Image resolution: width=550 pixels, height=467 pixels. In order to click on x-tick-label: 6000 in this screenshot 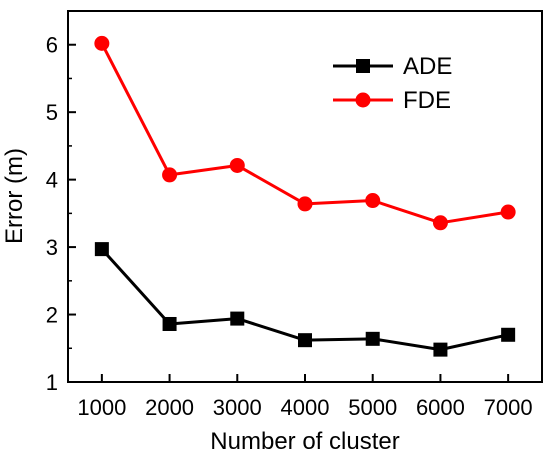, I will do `click(440, 407)`.